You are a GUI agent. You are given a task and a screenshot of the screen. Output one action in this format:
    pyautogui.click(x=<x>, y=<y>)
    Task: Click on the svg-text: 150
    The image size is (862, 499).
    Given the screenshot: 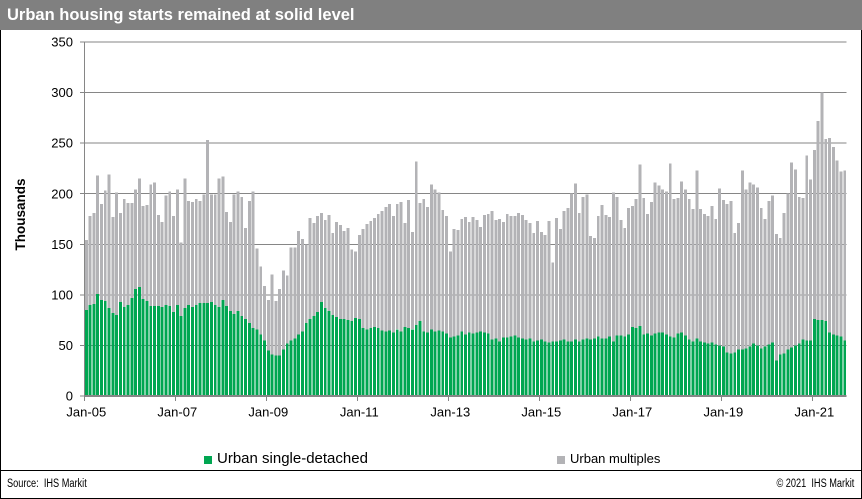 What is the action you would take?
    pyautogui.click(x=62, y=244)
    